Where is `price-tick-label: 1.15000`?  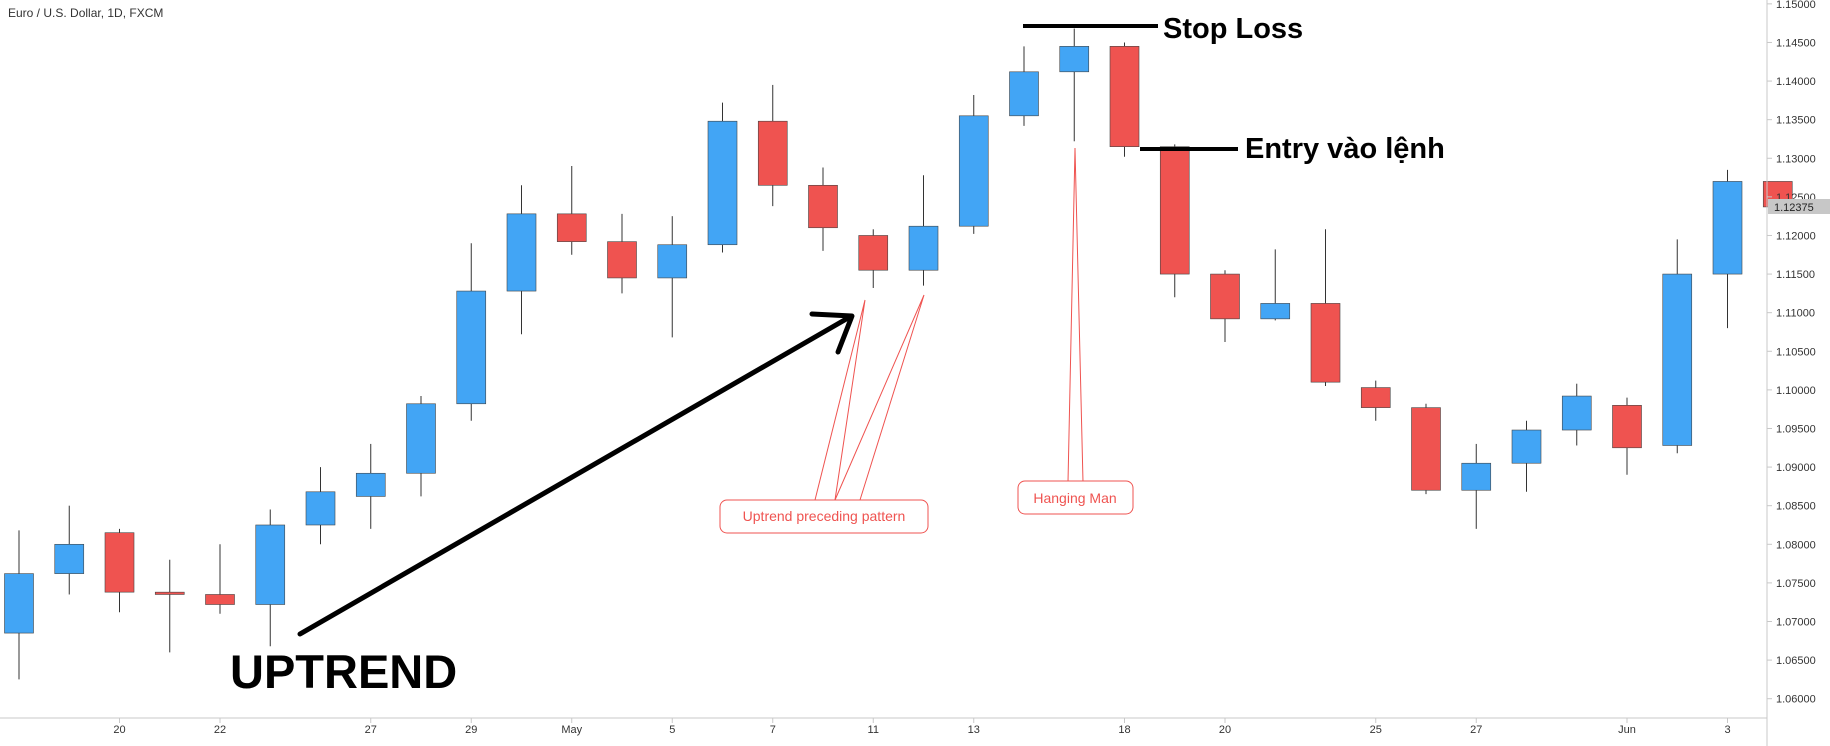
price-tick-label: 1.15000 is located at coordinates (1796, 5).